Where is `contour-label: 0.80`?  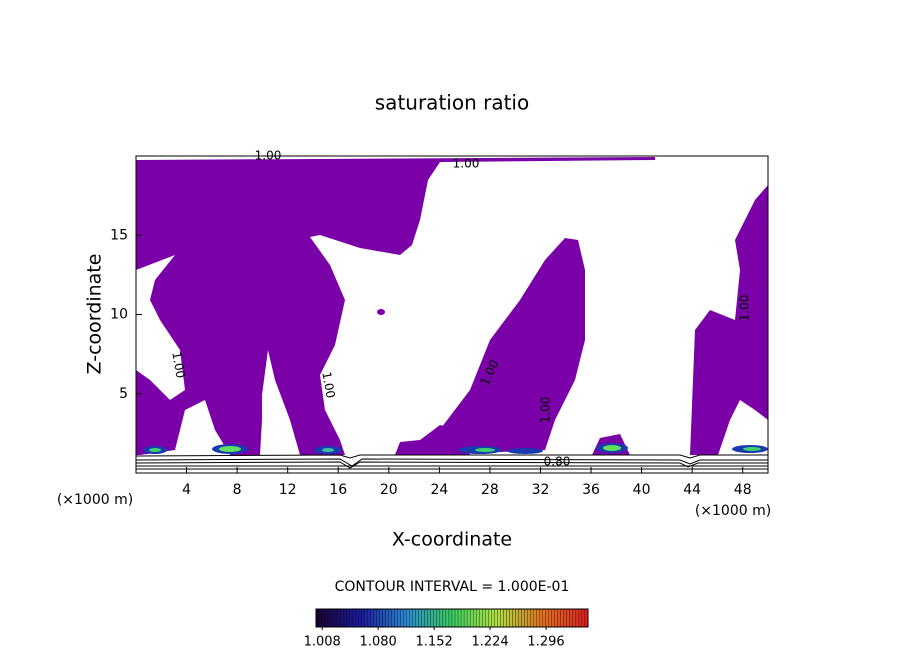
contour-label: 0.80 is located at coordinates (557, 462).